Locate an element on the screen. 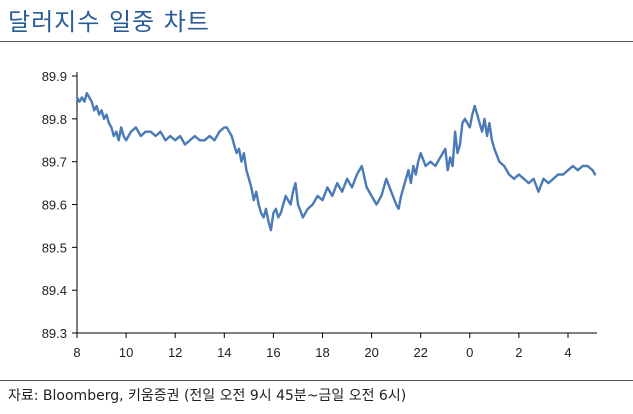 The height and width of the screenshot is (414, 633). y-tick-label: 89.3 is located at coordinates (54, 333).